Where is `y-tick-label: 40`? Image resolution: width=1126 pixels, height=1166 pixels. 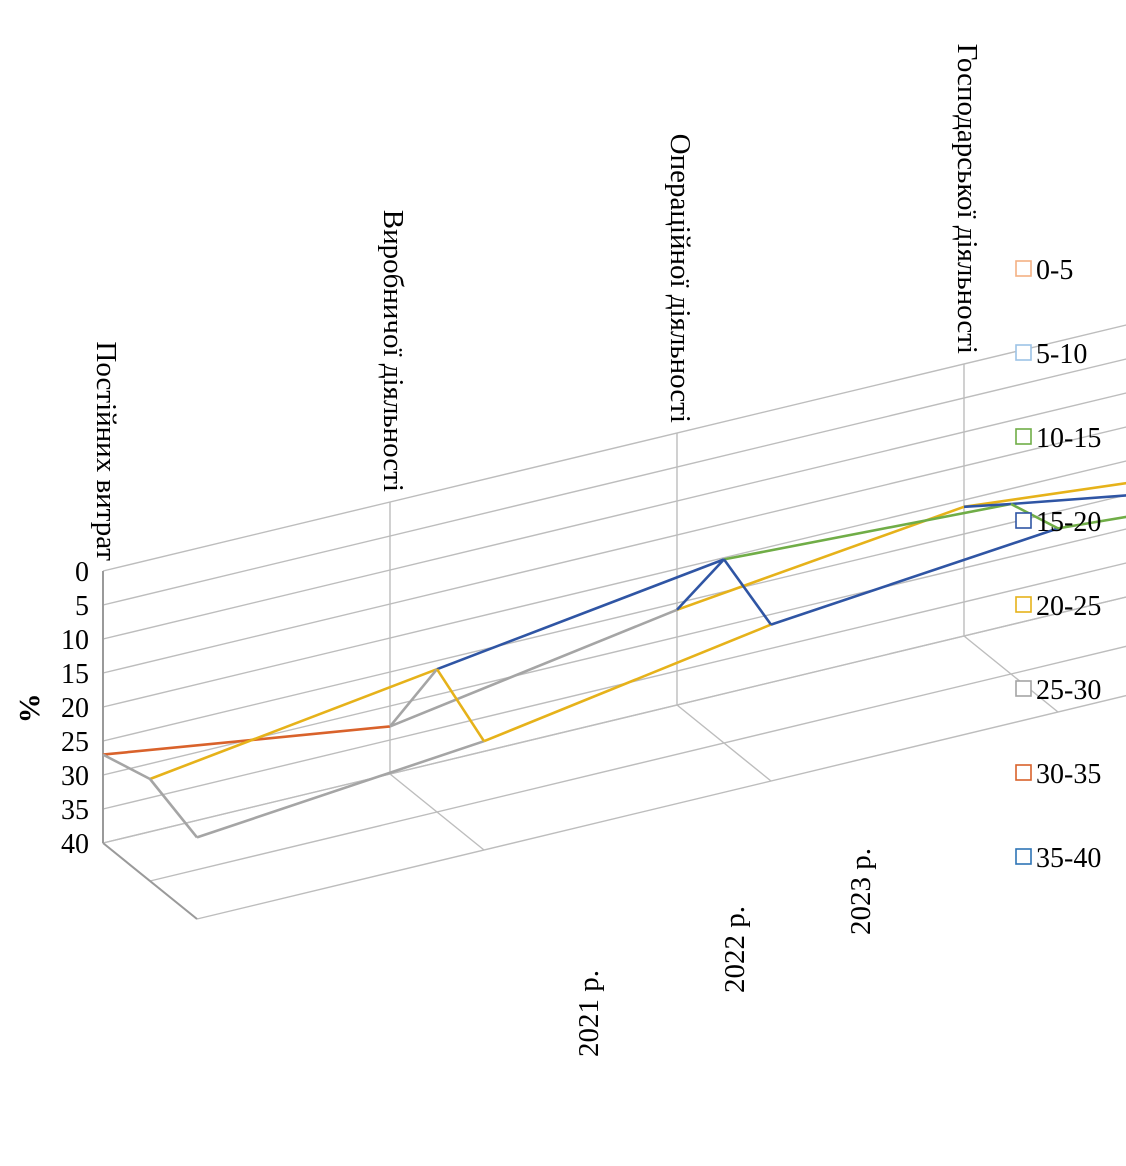 y-tick-label: 40 is located at coordinates (75, 844).